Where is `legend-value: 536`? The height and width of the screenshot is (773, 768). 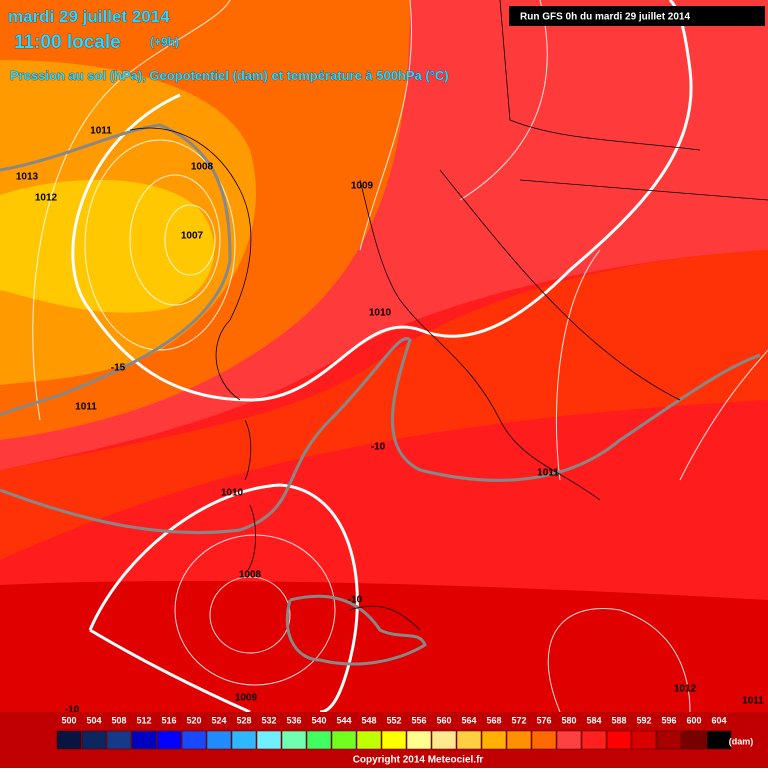
legend-value: 536 is located at coordinates (293, 720).